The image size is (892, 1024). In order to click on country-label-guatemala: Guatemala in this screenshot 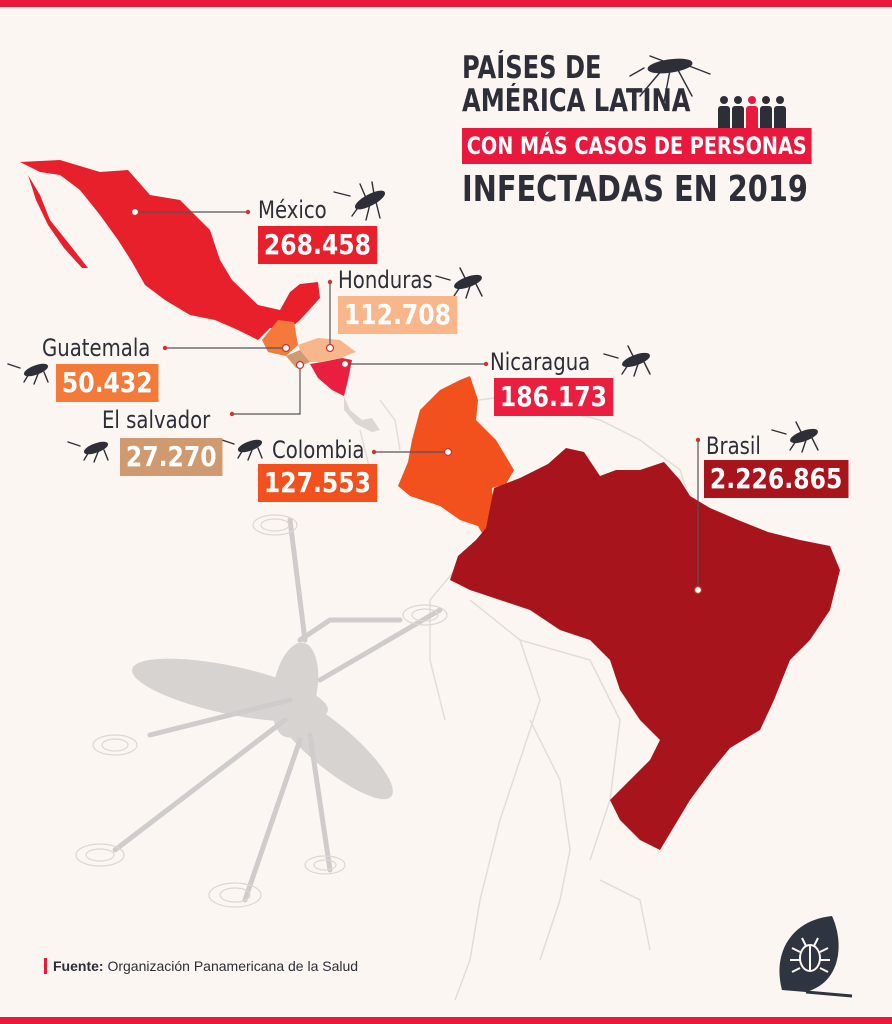, I will do `click(96, 348)`.